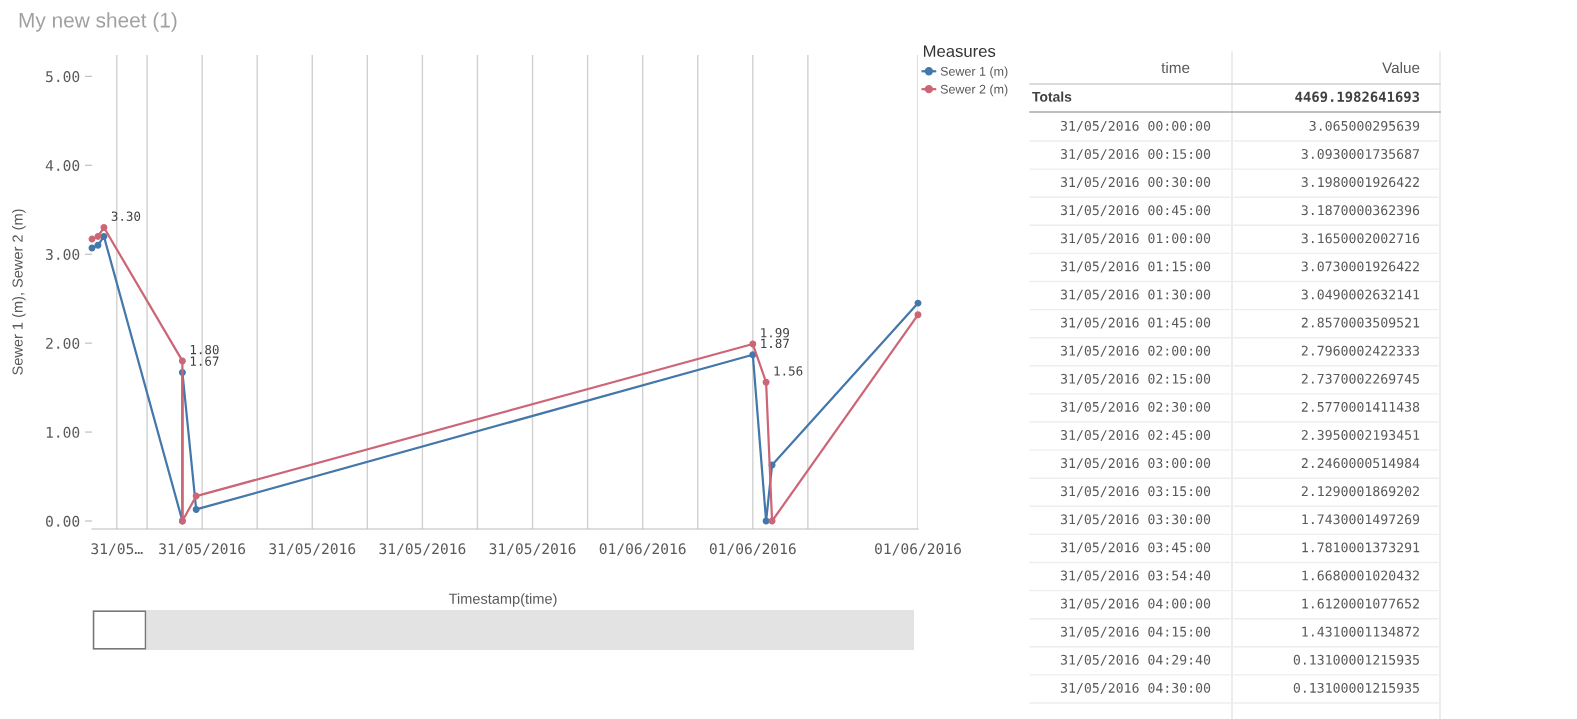 The image size is (1577, 719). I want to click on chart-title: My new sheet (1), so click(98, 22).